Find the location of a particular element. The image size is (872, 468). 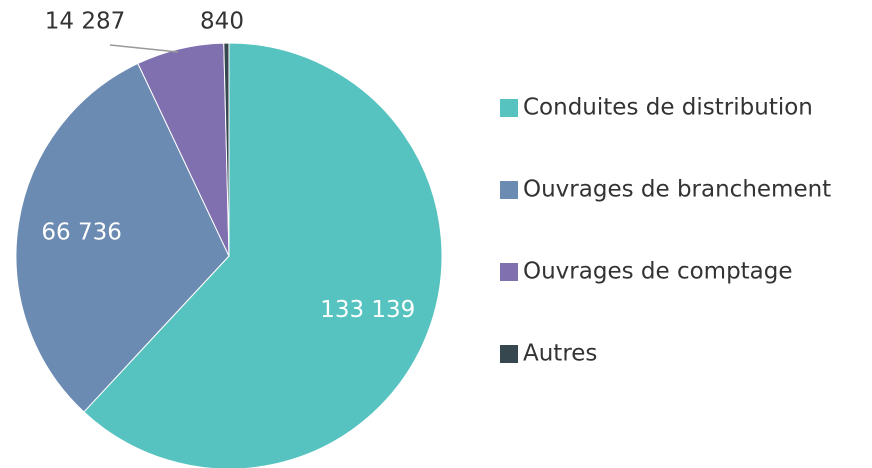

legend-label: Conduites de distribution is located at coordinates (668, 108).